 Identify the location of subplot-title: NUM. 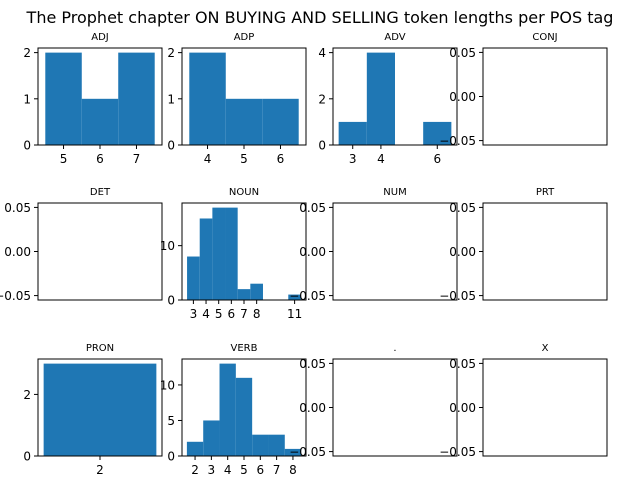
(394, 192).